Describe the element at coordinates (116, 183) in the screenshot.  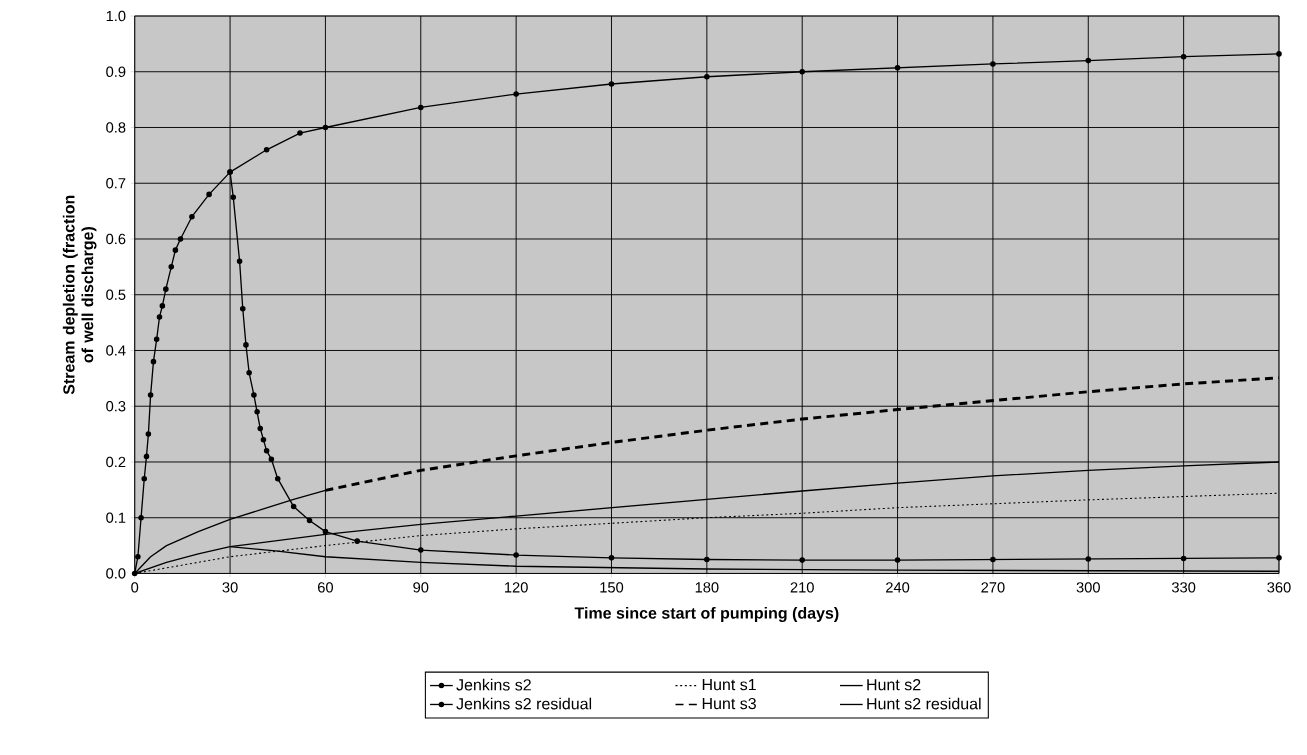
I see `y-tick-label: 0.7` at that location.